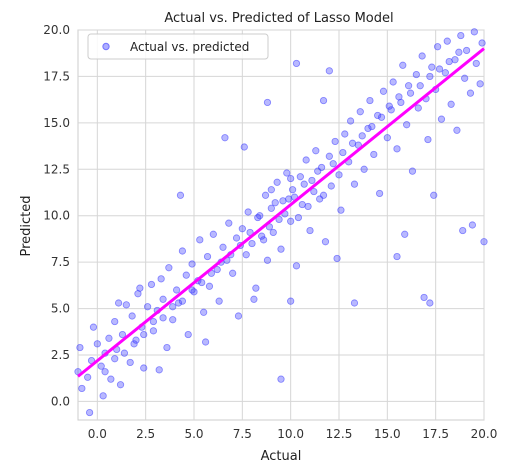 The width and height of the screenshot is (515, 474). What do you see at coordinates (56, 123) in the screenshot?
I see `y-tick-label: 15.0` at bounding box center [56, 123].